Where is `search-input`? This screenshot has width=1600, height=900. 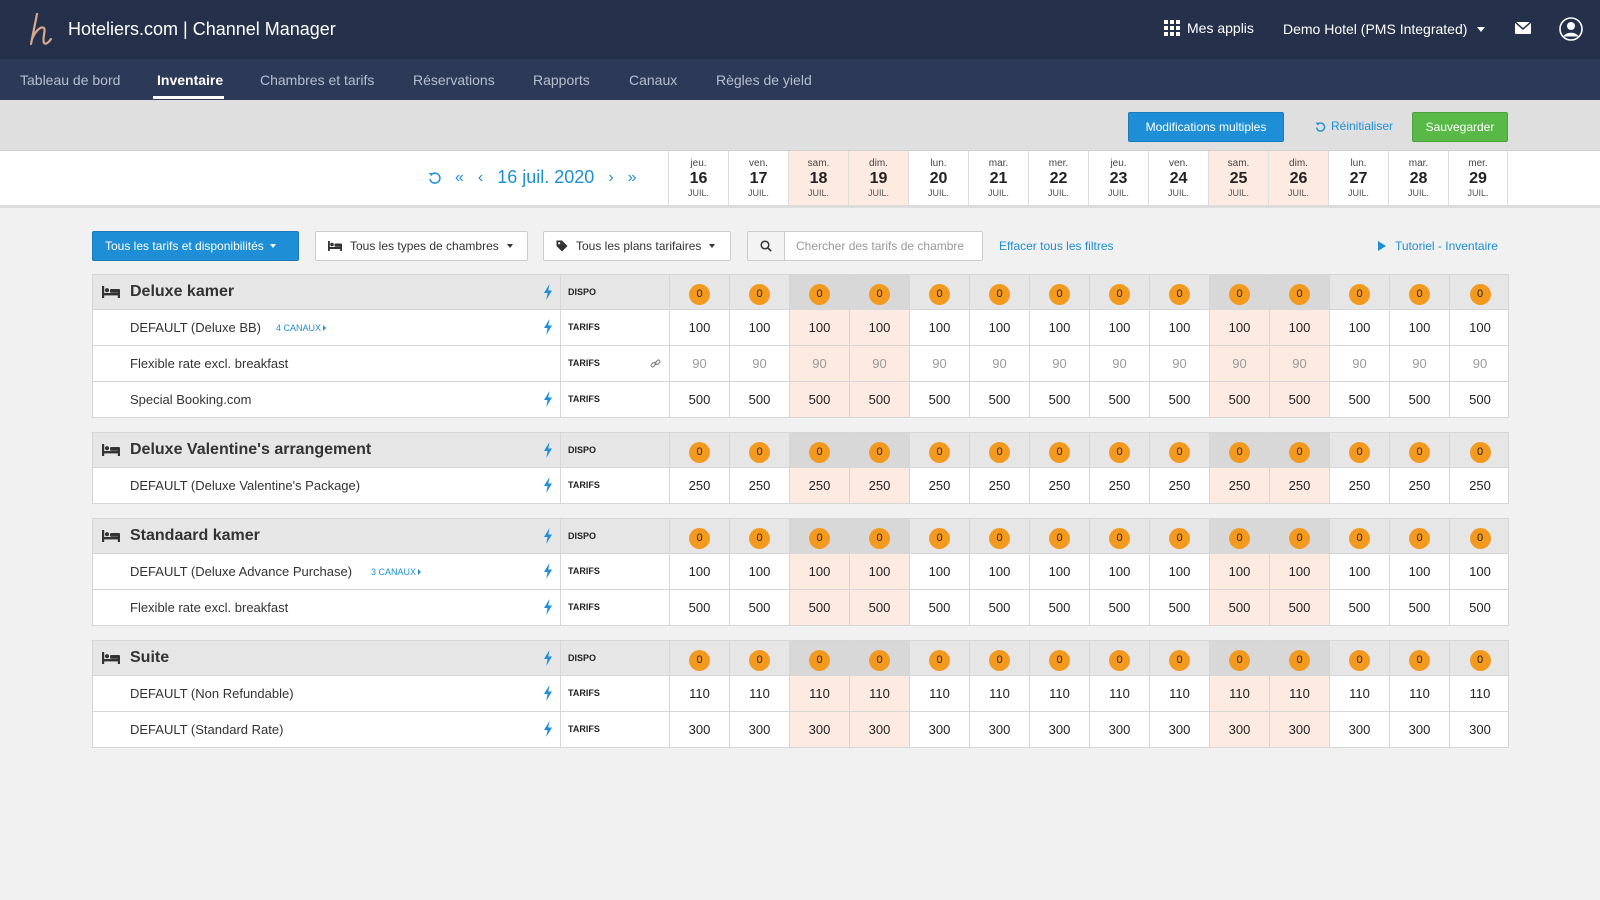
search-input is located at coordinates (883, 246).